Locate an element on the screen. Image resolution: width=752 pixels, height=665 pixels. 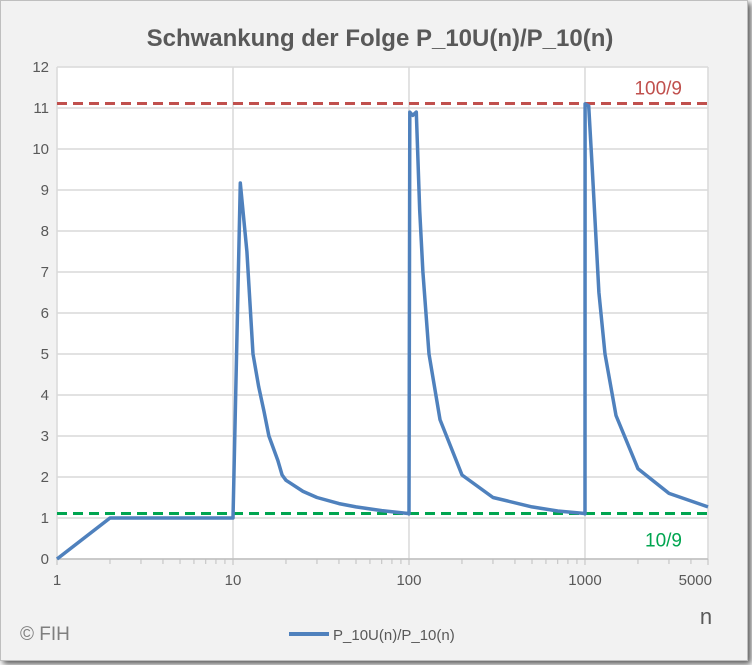
y-tick-label: 2 is located at coordinates (45, 477).